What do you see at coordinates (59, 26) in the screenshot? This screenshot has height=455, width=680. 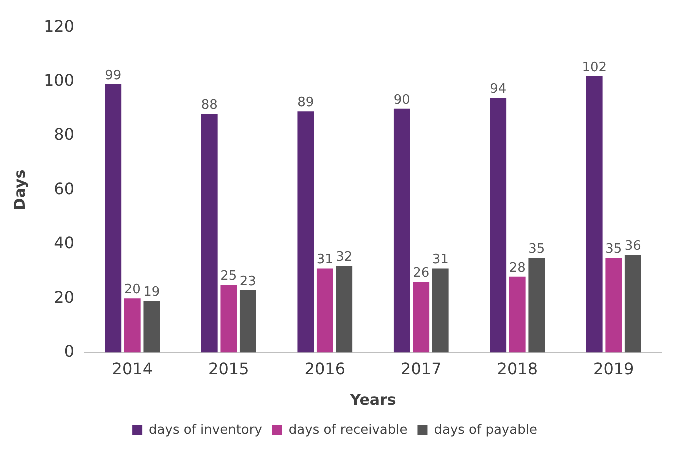 I see `y-tick-label: 120` at bounding box center [59, 26].